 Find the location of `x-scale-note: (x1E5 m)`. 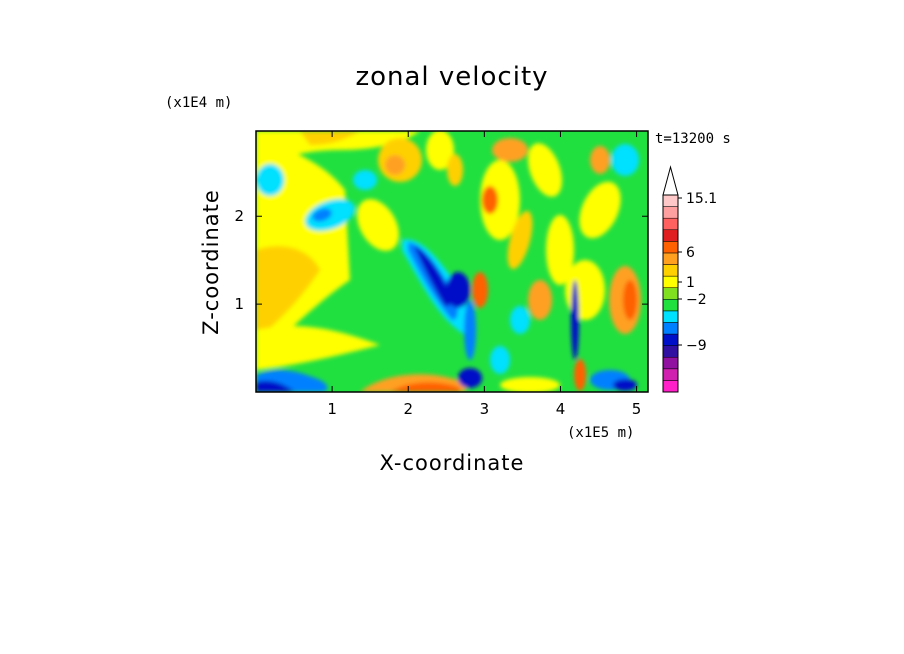

x-scale-note: (x1E5 m) is located at coordinates (600, 433).